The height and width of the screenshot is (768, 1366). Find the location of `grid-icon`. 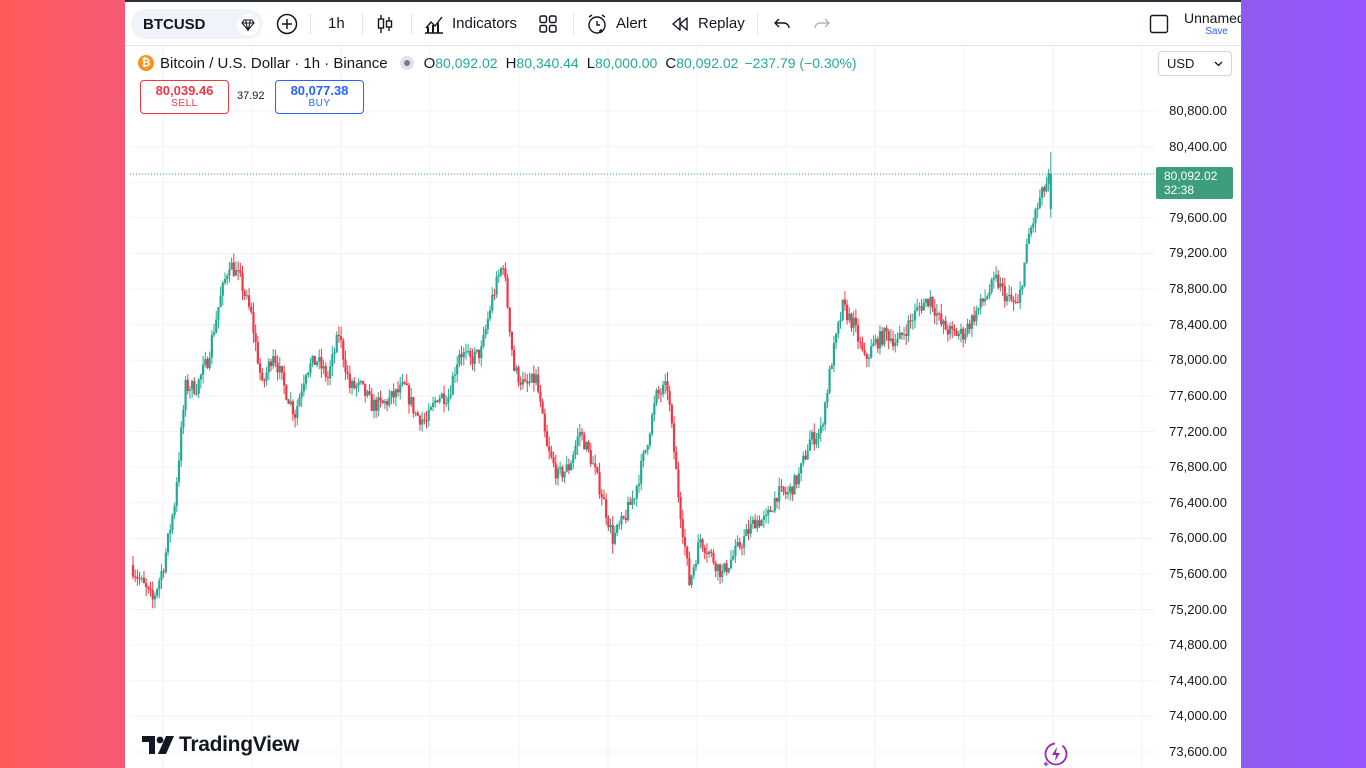

grid-icon is located at coordinates (548, 23).